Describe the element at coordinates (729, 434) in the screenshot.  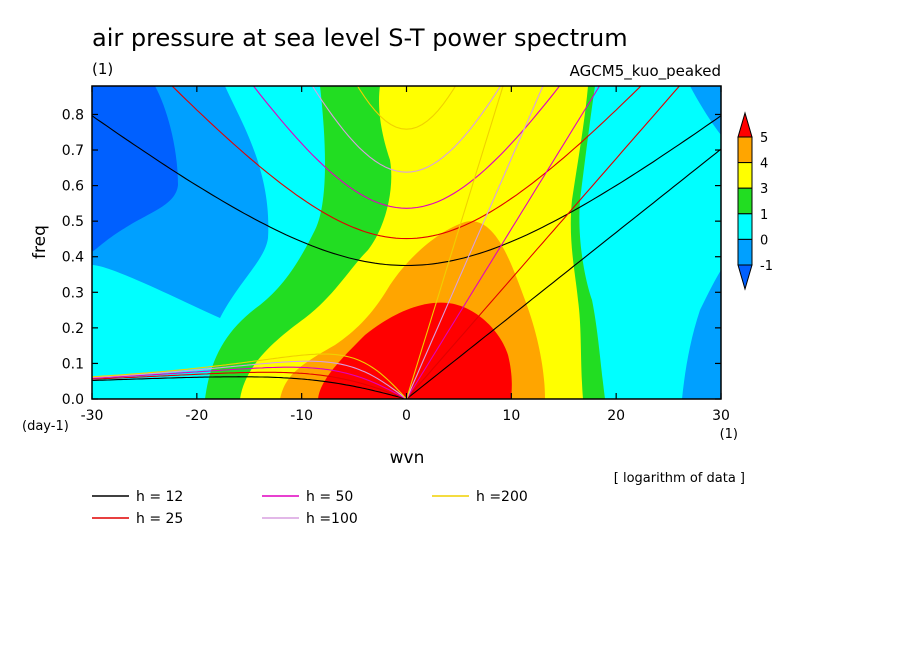
I see `x-axis-unit: (1)` at that location.